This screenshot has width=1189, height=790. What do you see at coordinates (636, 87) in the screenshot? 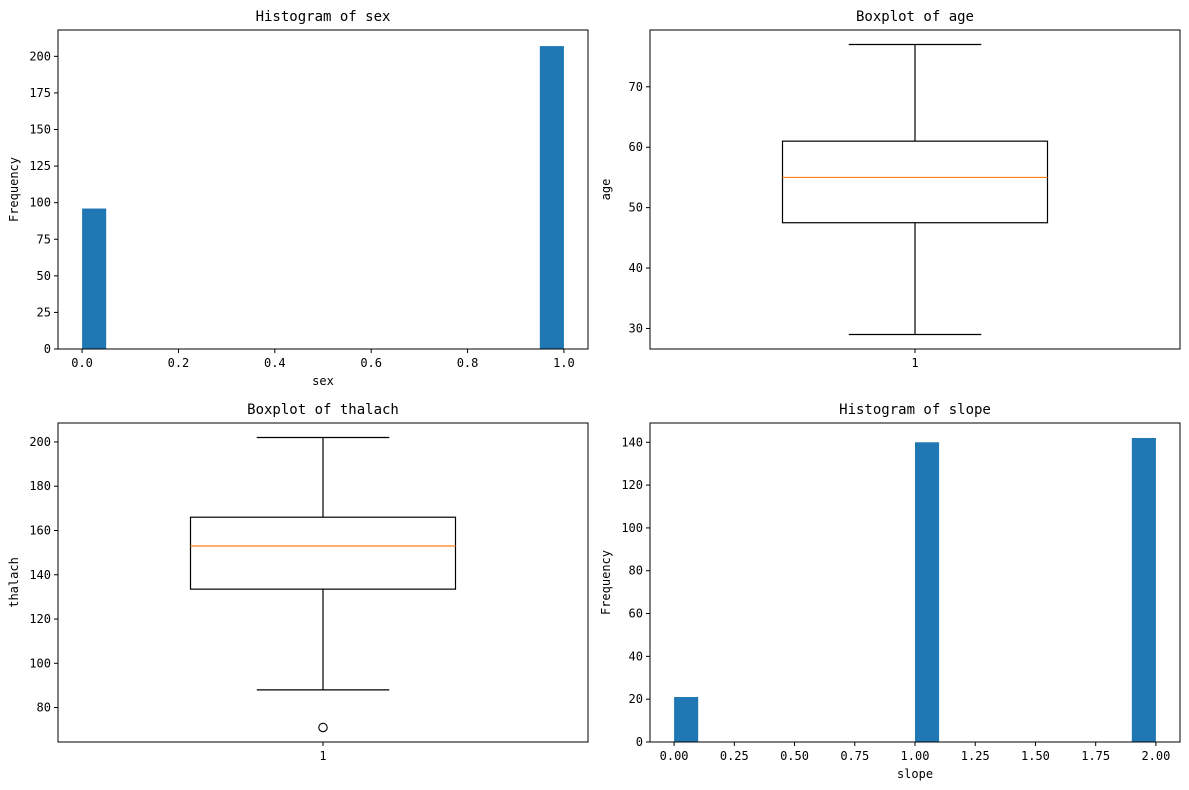
I see `y-tick-label: 70` at bounding box center [636, 87].